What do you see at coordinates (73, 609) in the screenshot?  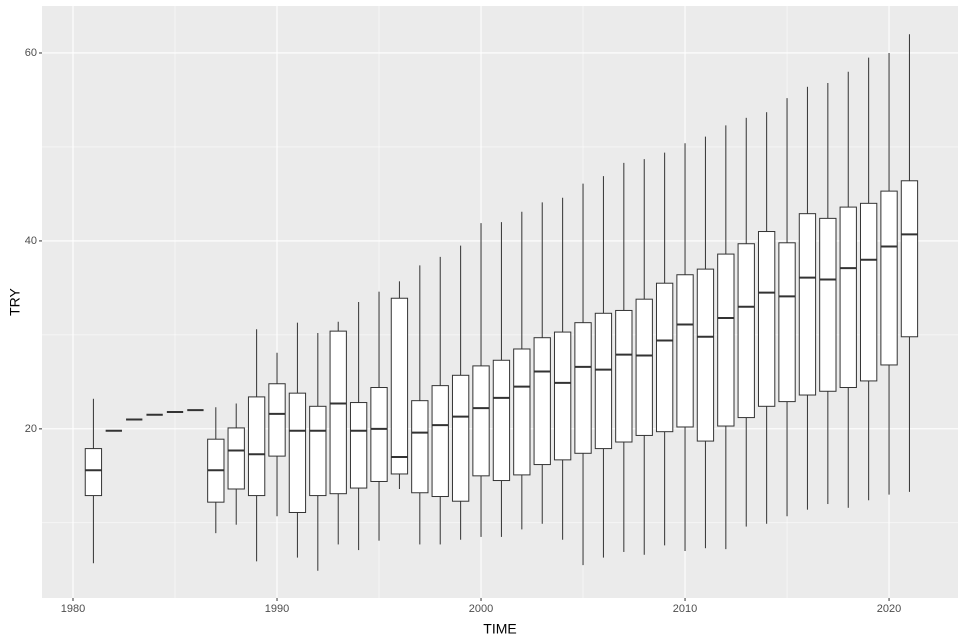 I see `x-tick-label: 1980` at bounding box center [73, 609].